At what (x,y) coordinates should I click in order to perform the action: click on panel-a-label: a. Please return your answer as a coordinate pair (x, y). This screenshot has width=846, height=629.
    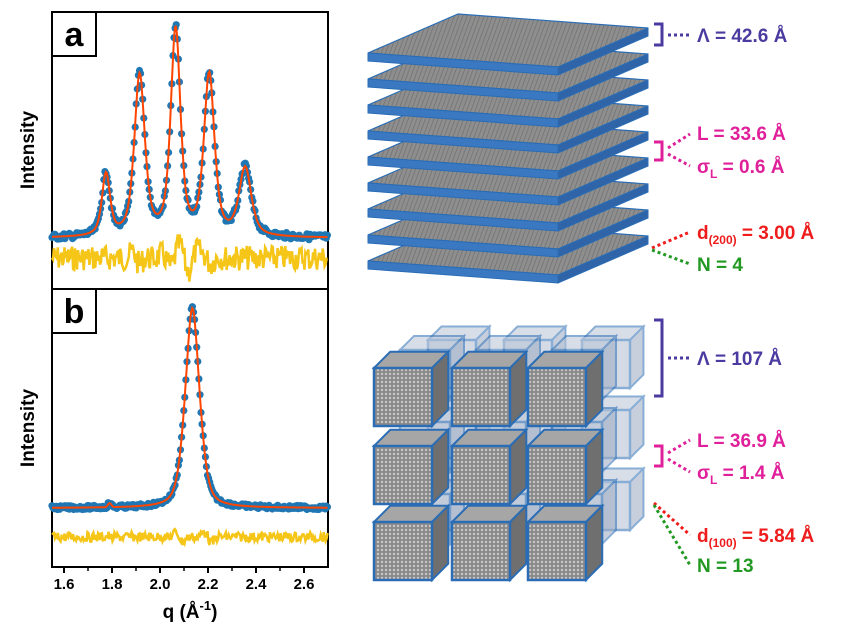
    Looking at the image, I should click on (75, 35).